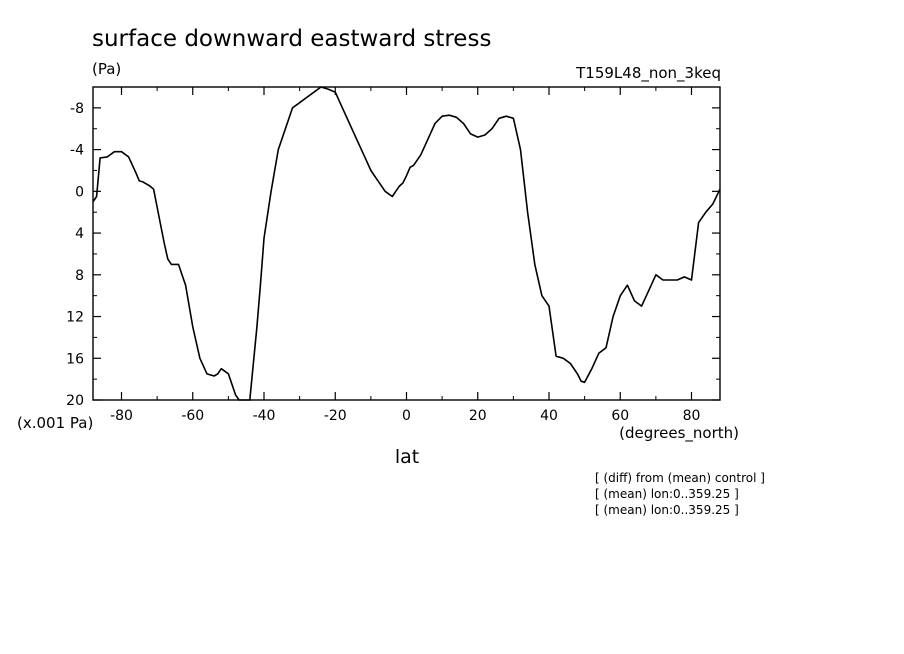  What do you see at coordinates (75, 318) in the screenshot?
I see `y-tick-label: 12` at bounding box center [75, 318].